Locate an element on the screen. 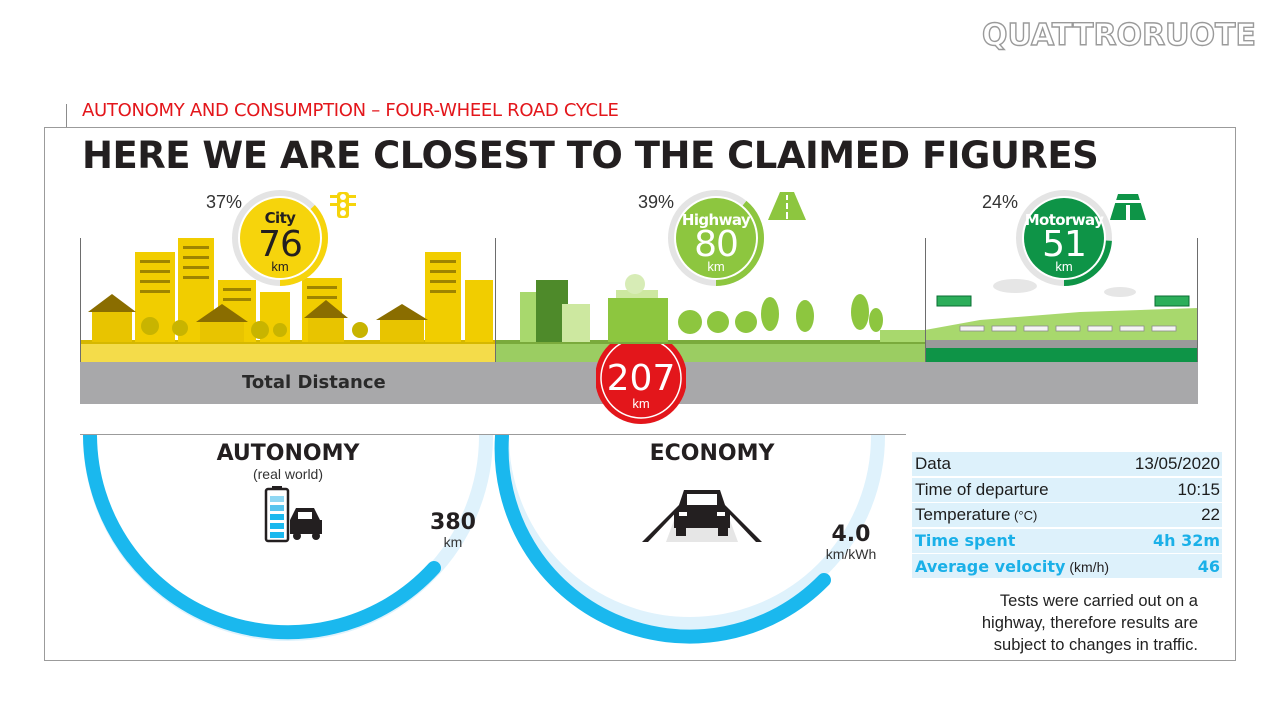  total-distance-badge is located at coordinates (641, 384).